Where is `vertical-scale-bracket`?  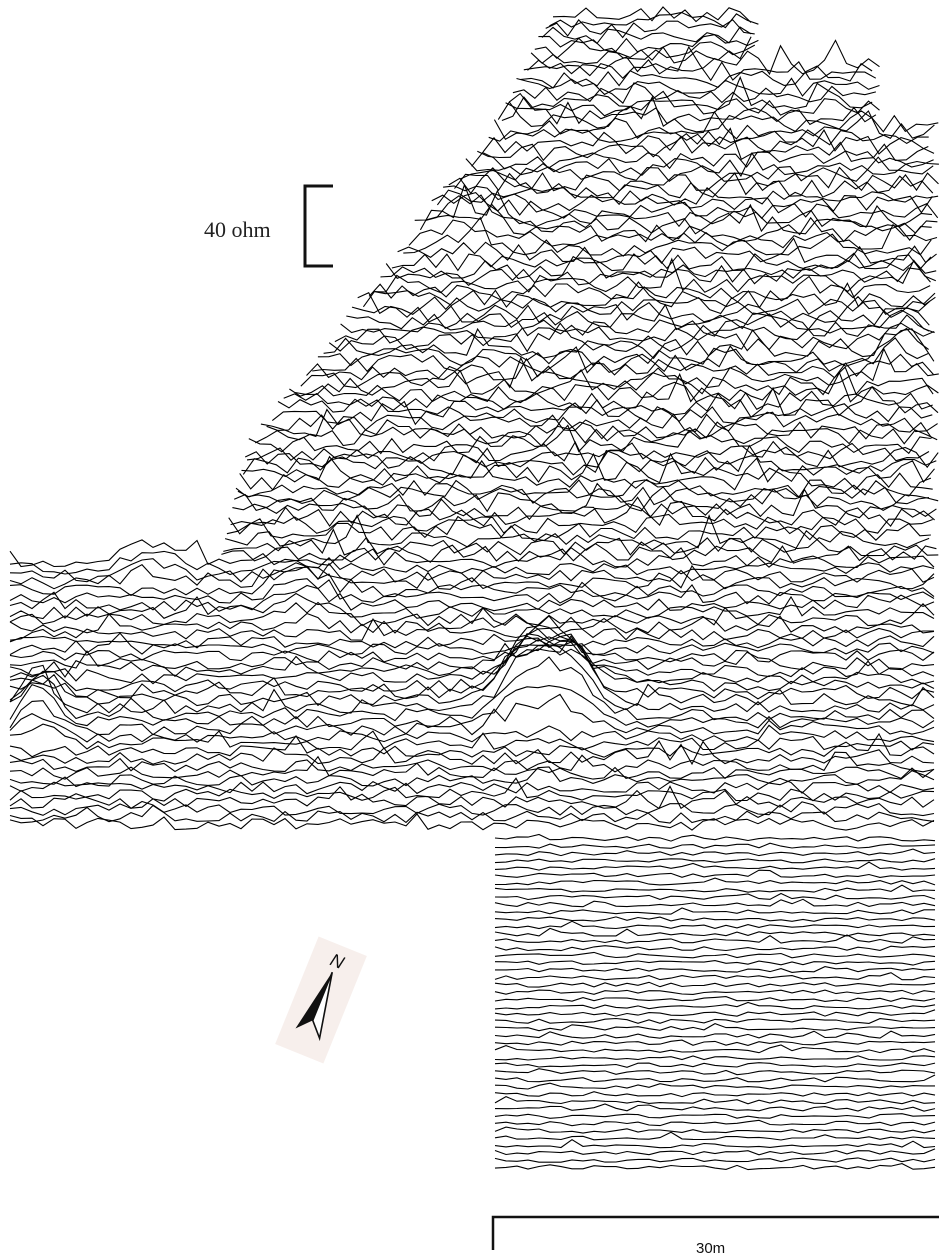 vertical-scale-bracket is located at coordinates (318, 226).